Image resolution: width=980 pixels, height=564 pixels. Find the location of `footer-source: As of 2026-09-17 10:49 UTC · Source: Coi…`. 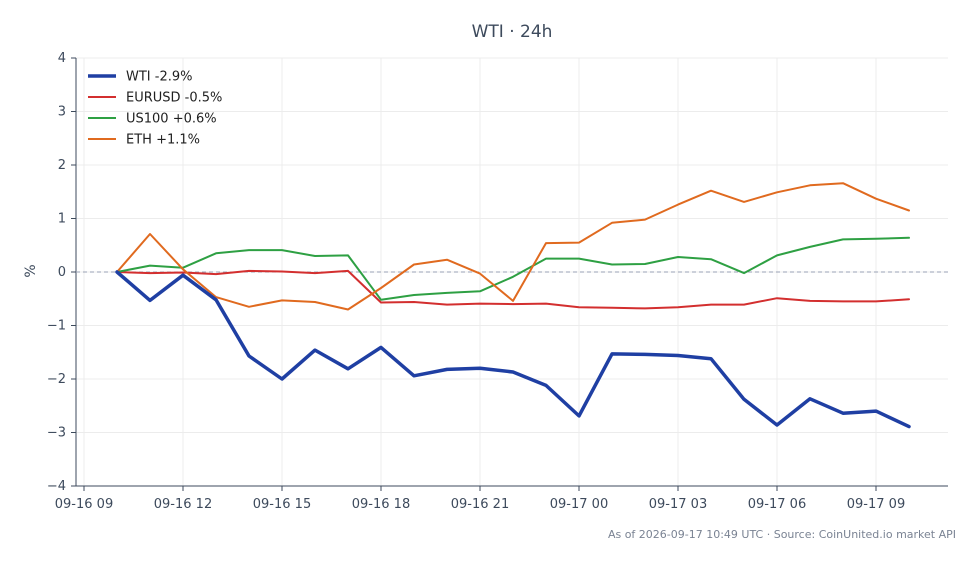

footer-source: As of 2026-09-17 10:49 UTC · Source: Coi… is located at coordinates (782, 534).